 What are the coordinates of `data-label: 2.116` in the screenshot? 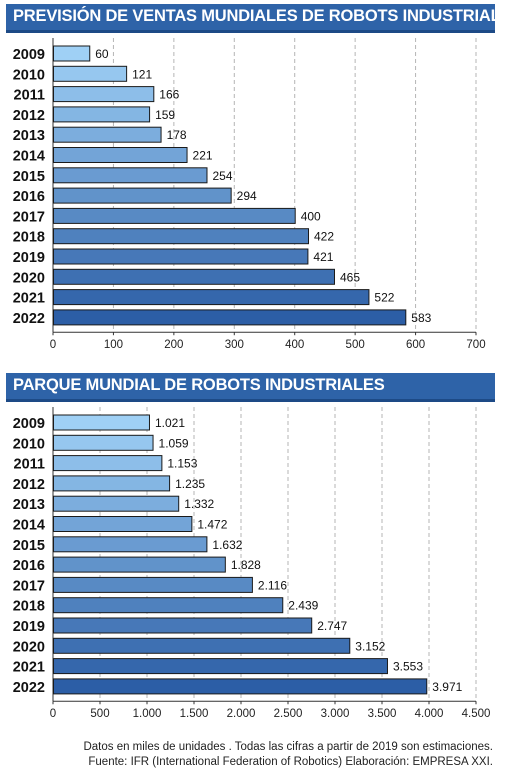 It's located at (272, 585).